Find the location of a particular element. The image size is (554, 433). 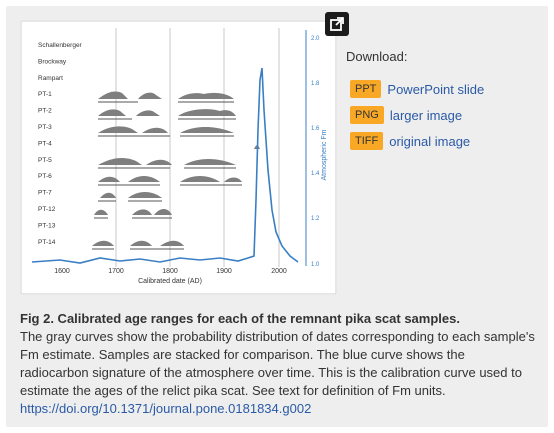

y-tick-label: 1.6 is located at coordinates (315, 129).